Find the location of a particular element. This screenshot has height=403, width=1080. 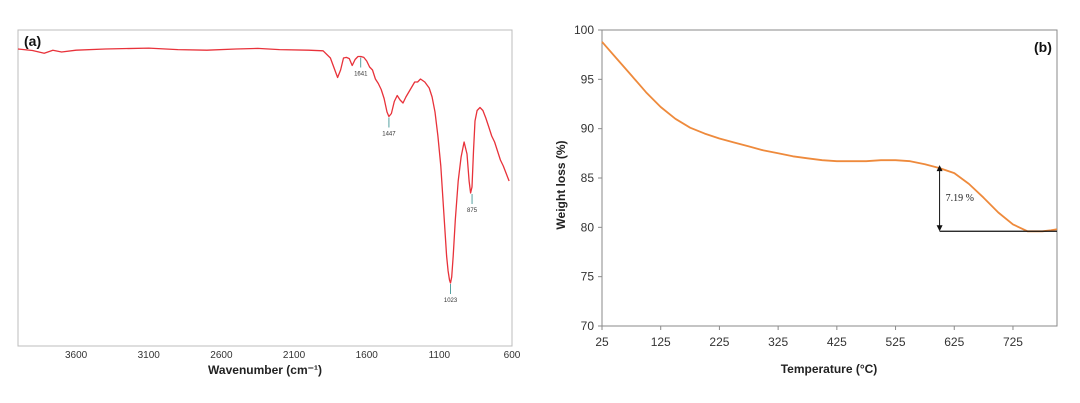

tga-x-tick-label: 225 is located at coordinates (719, 342).